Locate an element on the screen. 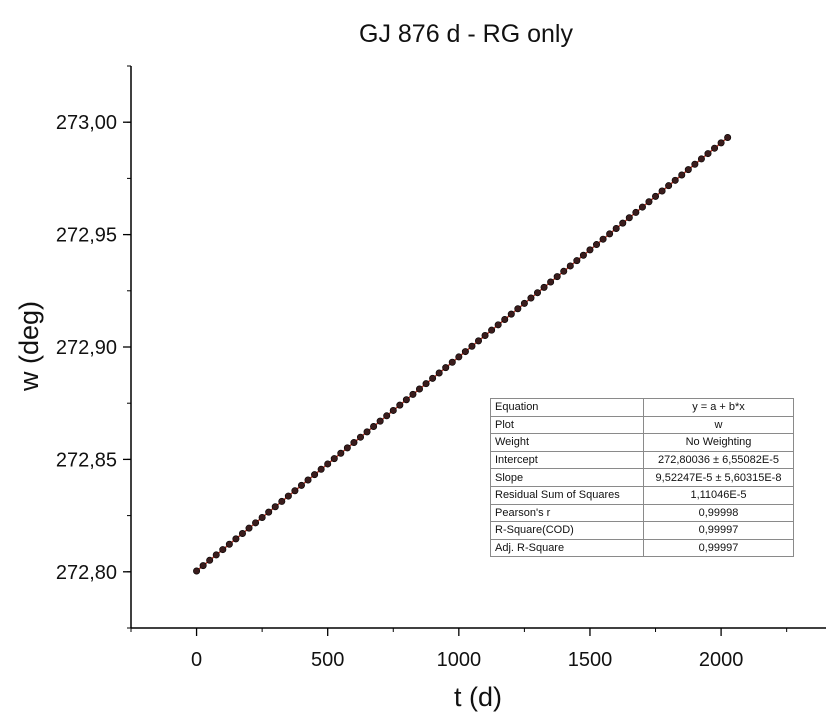 Image resolution: width=839 pixels, height=717 pixels. y-tick-label: 273,00 is located at coordinates (86, 123).